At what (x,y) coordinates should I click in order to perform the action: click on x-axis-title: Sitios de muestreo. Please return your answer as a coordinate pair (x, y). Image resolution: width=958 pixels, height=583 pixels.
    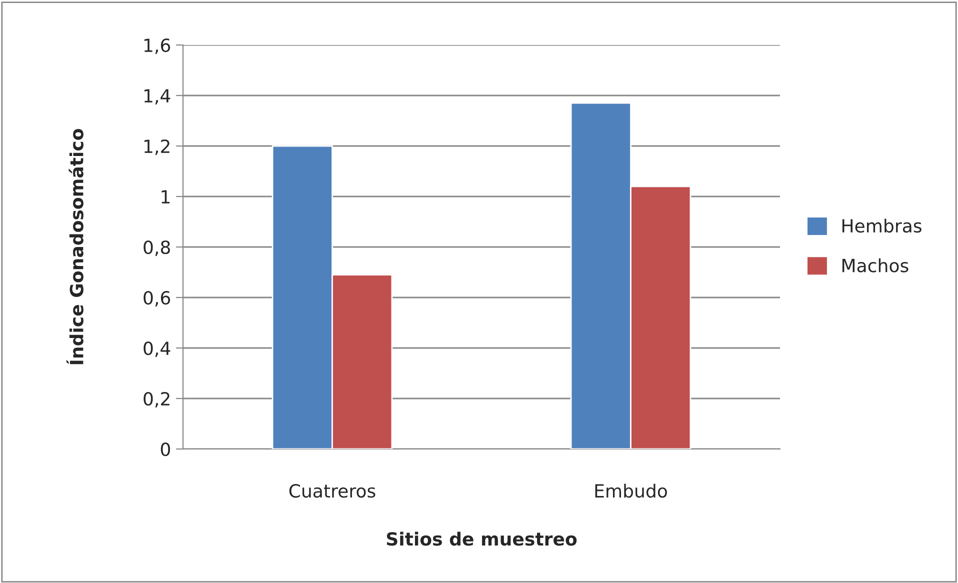
    Looking at the image, I should click on (481, 539).